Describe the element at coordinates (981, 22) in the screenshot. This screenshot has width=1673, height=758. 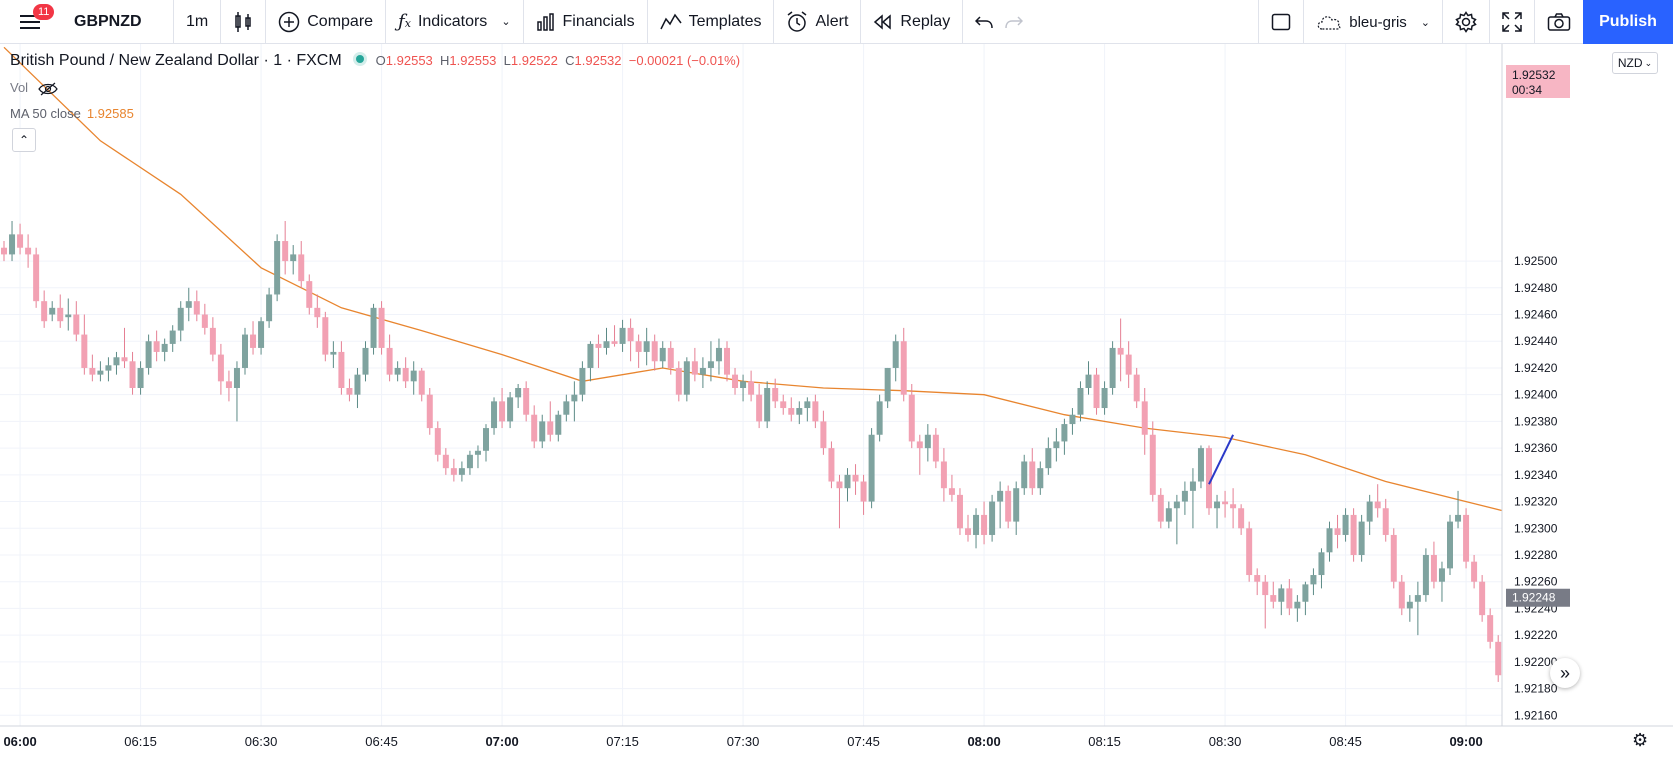
I see `undo-button` at that location.